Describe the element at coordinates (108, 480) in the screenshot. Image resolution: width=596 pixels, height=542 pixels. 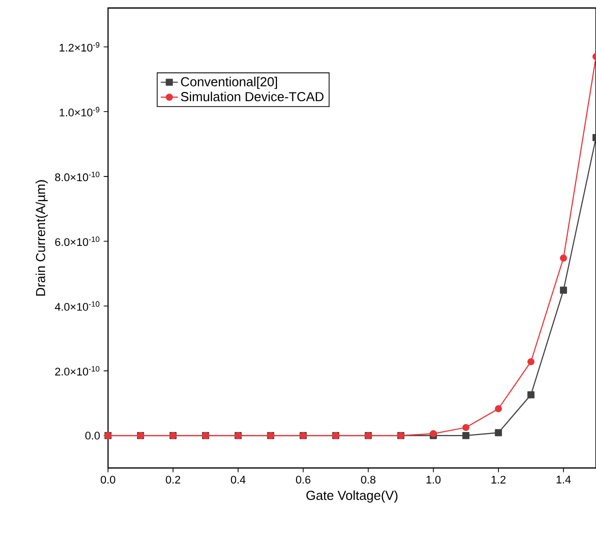
I see `x-tick-label: 0.0` at that location.